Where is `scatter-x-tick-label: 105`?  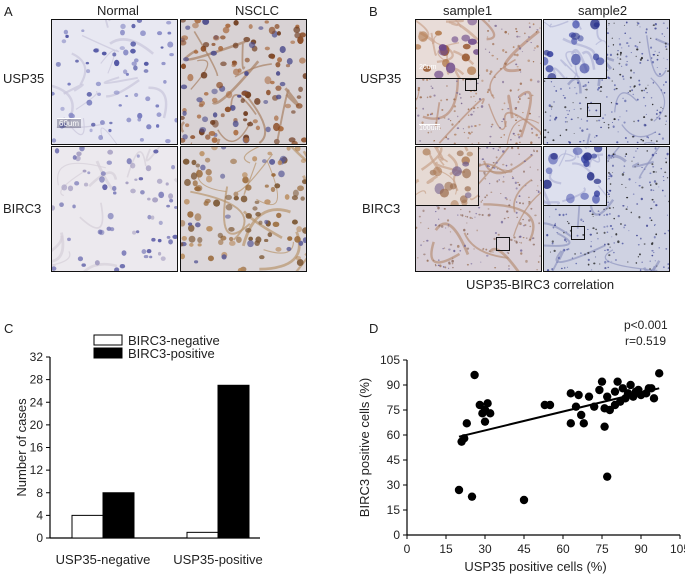 scatter-x-tick-label: 105 is located at coordinates (677, 549).